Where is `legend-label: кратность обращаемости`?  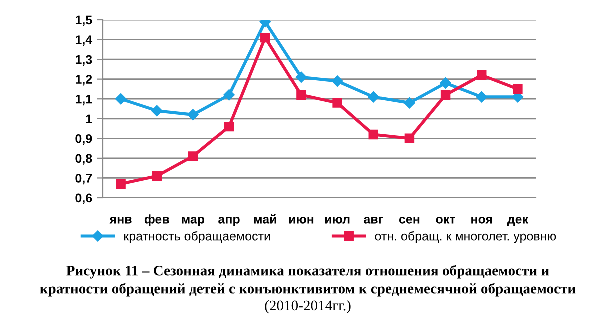 legend-label: кратность обращаемости is located at coordinates (197, 237).